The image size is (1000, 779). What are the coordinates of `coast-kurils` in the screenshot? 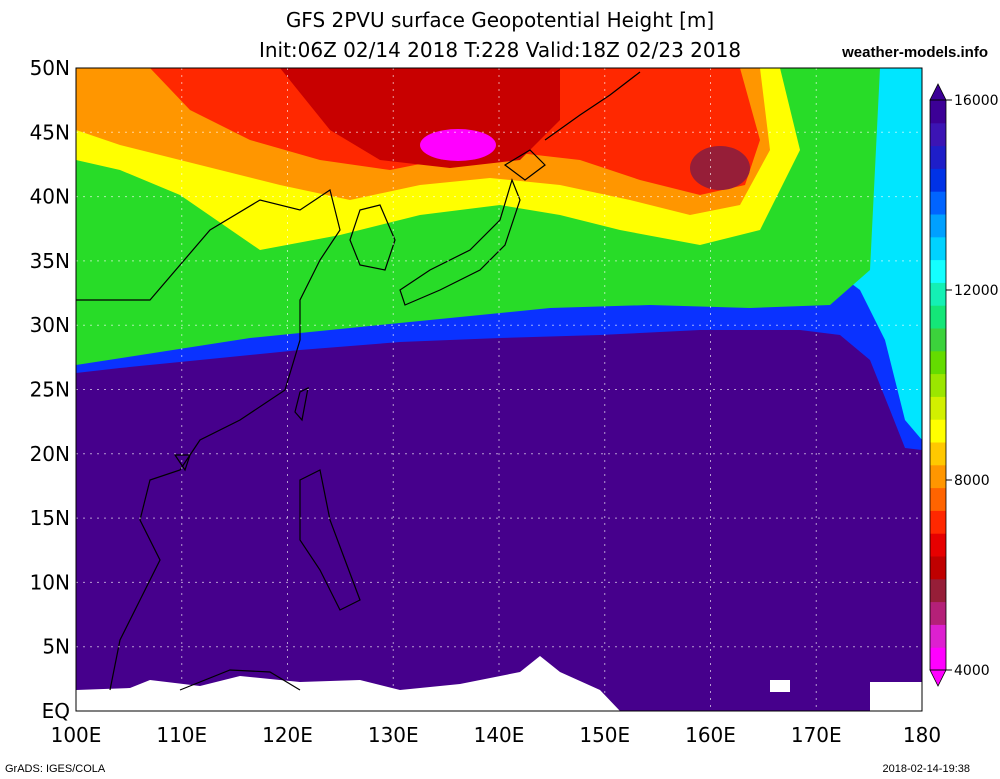 It's located at (592, 106).